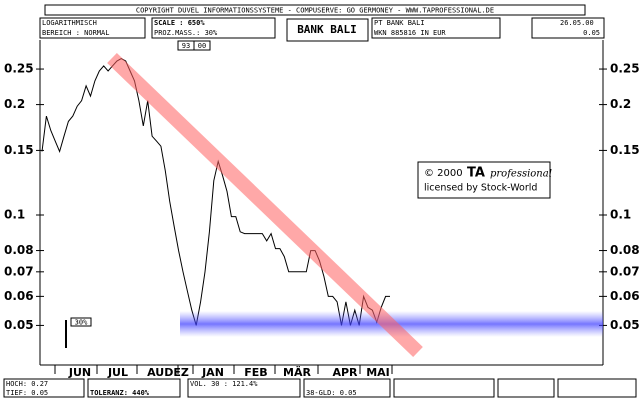 The height and width of the screenshot is (400, 640). What do you see at coordinates (27, 393) in the screenshot?
I see `low: TIEF: 0.05` at bounding box center [27, 393].